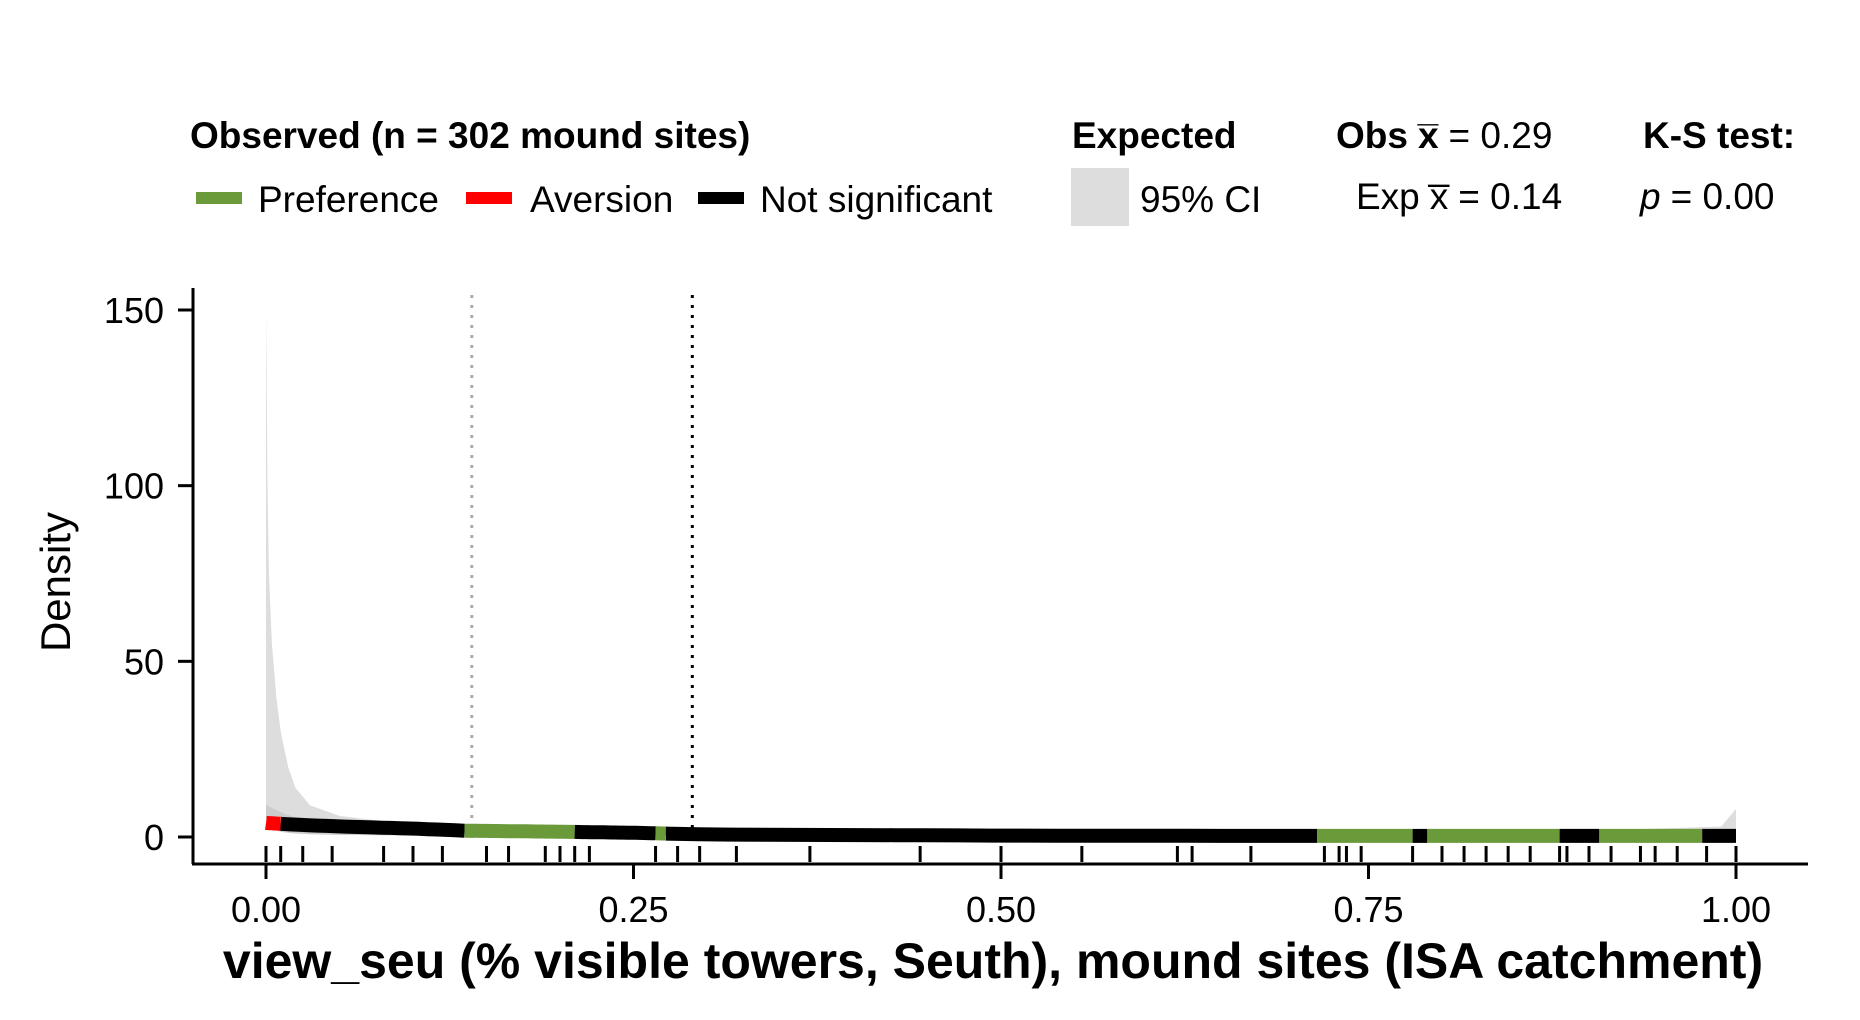 This screenshot has width=1860, height=1020. Describe the element at coordinates (273, 823) in the screenshot. I see `observed-segment-aversion` at that location.